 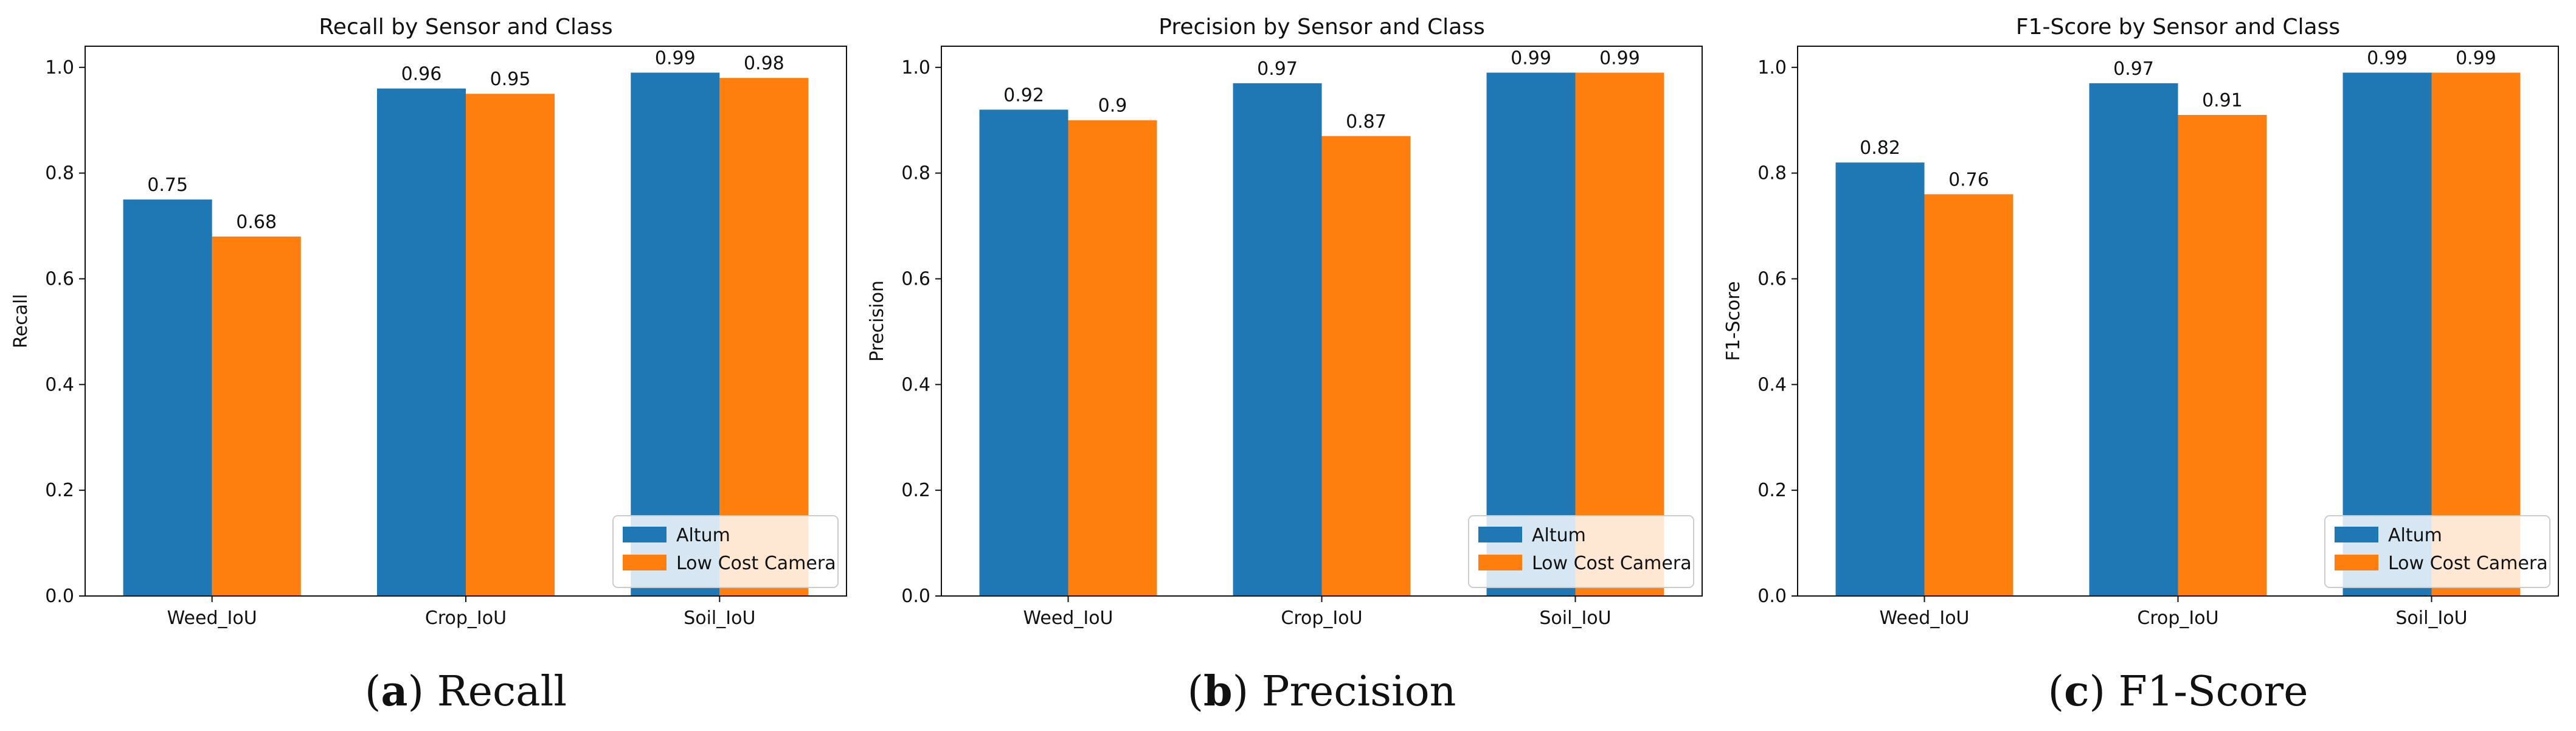 I want to click on caption-letter: a, so click(x=394, y=691).